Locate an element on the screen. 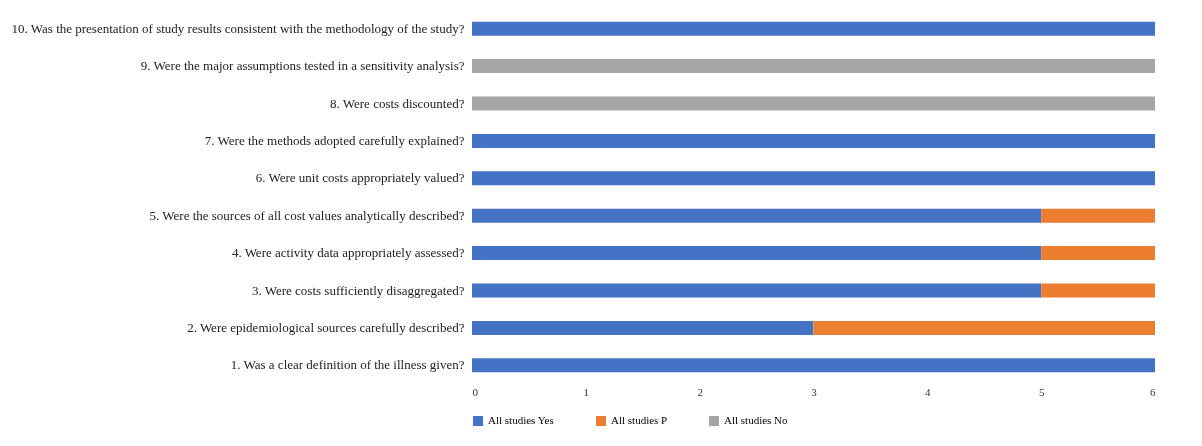  x-tick-label: 0 is located at coordinates (475, 391).